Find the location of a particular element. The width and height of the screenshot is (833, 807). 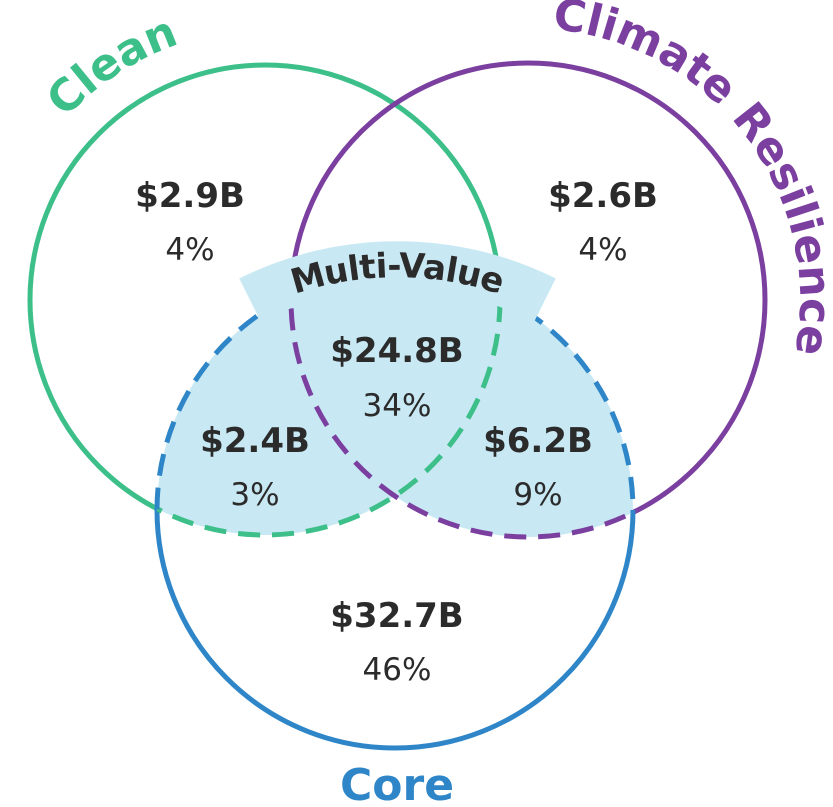

region-amount: $2.6B is located at coordinates (603, 196).